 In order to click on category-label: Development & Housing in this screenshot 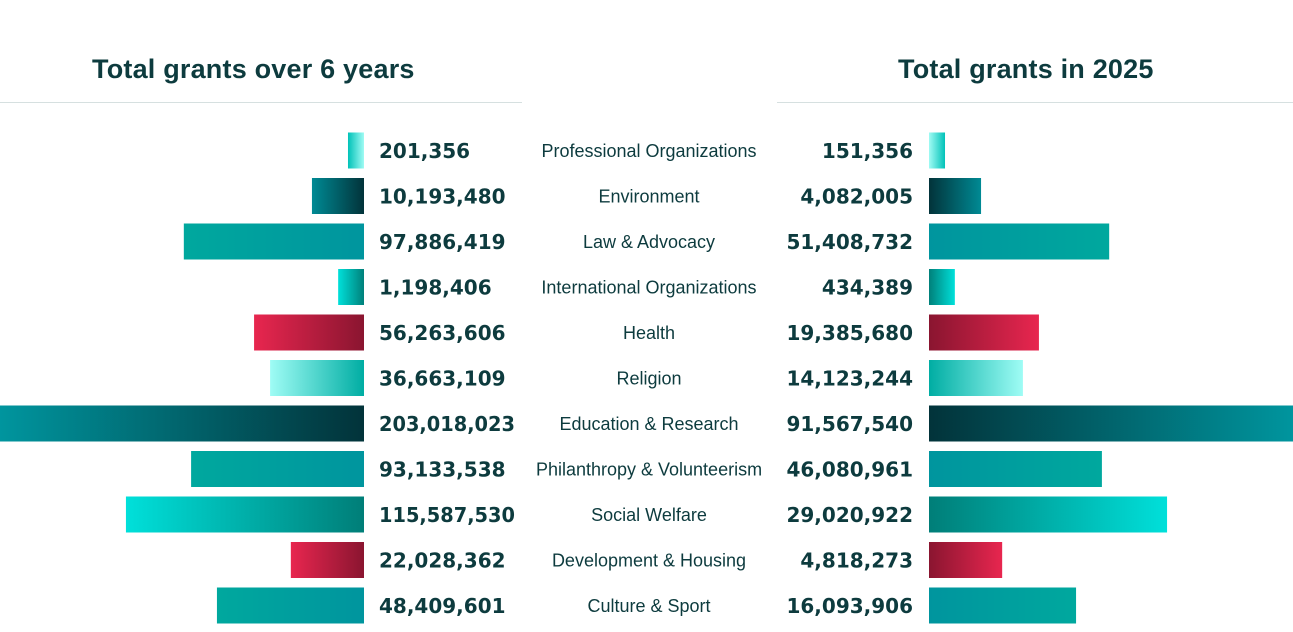, I will do `click(649, 561)`.